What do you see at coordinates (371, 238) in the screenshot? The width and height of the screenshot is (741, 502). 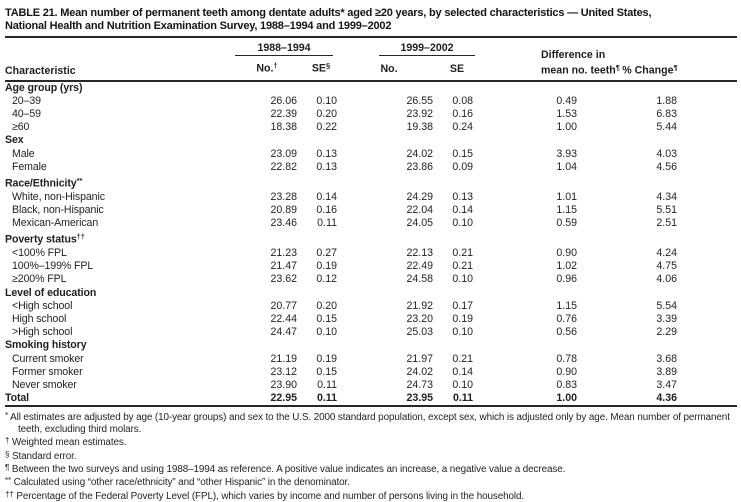 I see `section-row: Poverty status††` at bounding box center [371, 238].